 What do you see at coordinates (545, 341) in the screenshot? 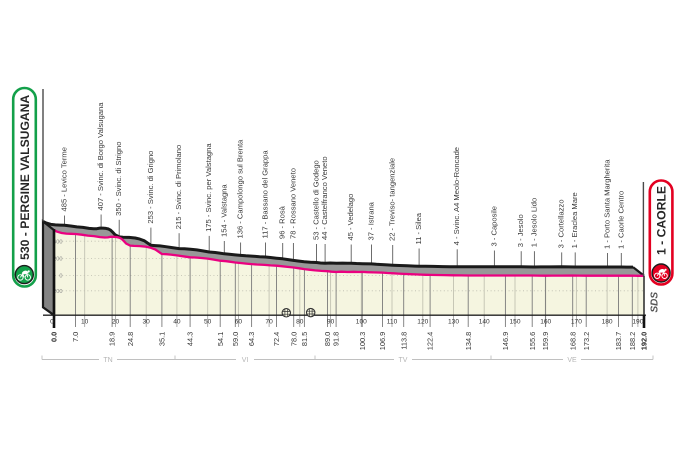
I see `svg-text: 159.9` at bounding box center [545, 341].